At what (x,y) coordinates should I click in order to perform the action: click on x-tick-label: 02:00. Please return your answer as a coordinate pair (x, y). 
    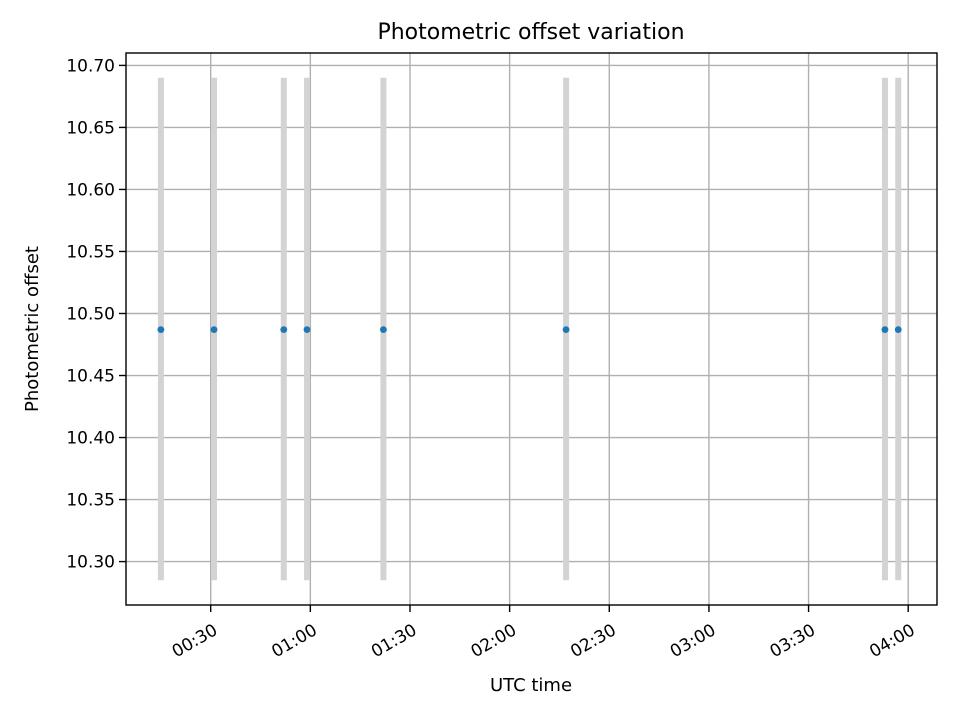
    Looking at the image, I should click on (494, 641).